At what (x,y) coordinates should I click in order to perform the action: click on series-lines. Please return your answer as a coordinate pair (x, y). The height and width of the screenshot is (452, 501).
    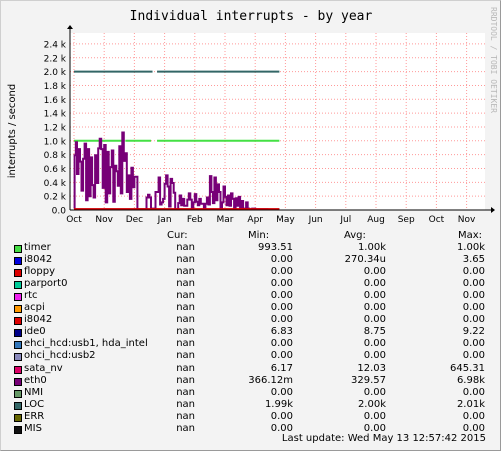
    Looking at the image, I should click on (176, 140).